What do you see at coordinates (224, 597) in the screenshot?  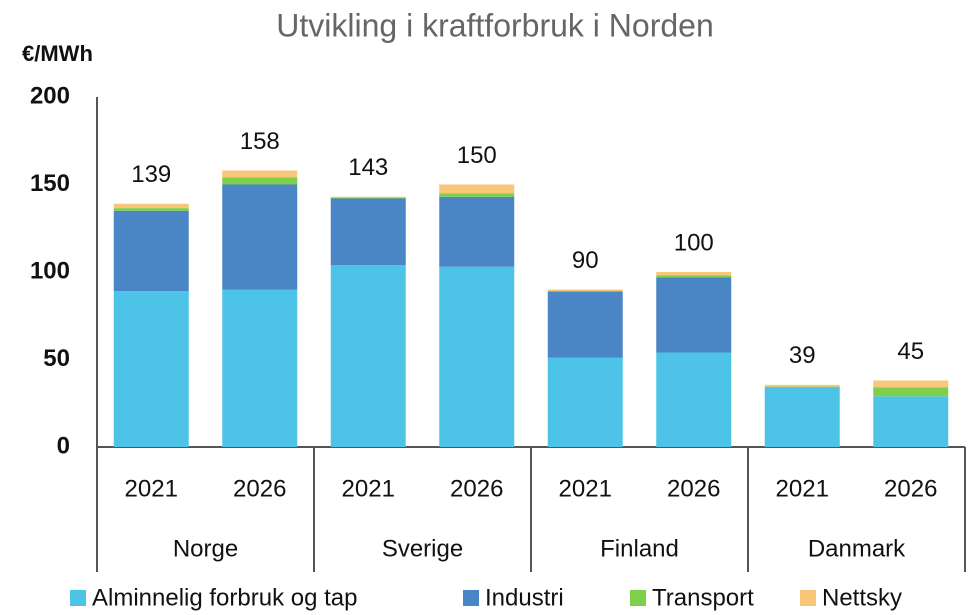 I see `legend-label: Alminnelig forbruk og tap` at bounding box center [224, 597].